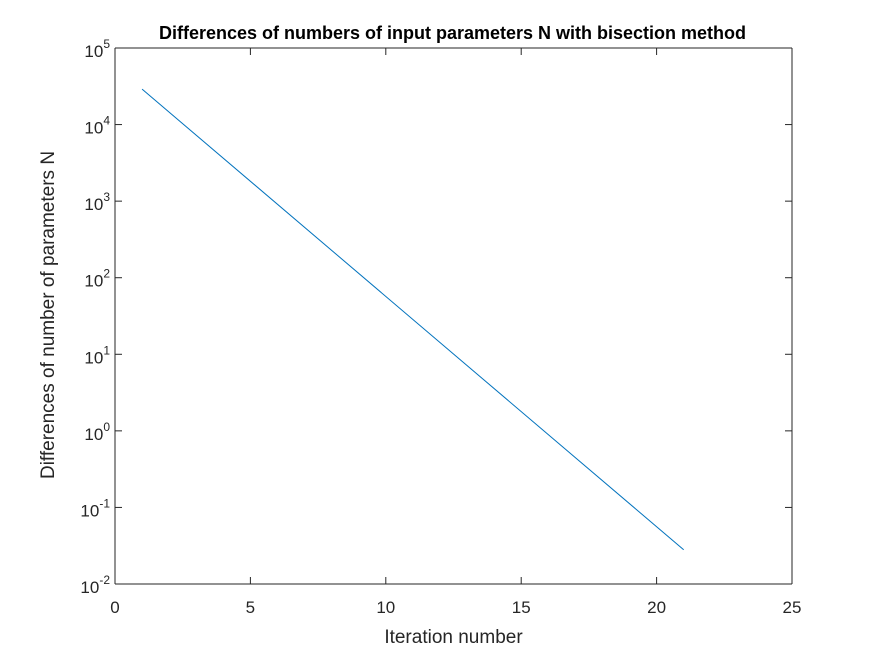 This screenshot has height=656, width=875. What do you see at coordinates (95, 585) in the screenshot?
I see `y-tick-label-0: 10⁻²` at bounding box center [95, 585].